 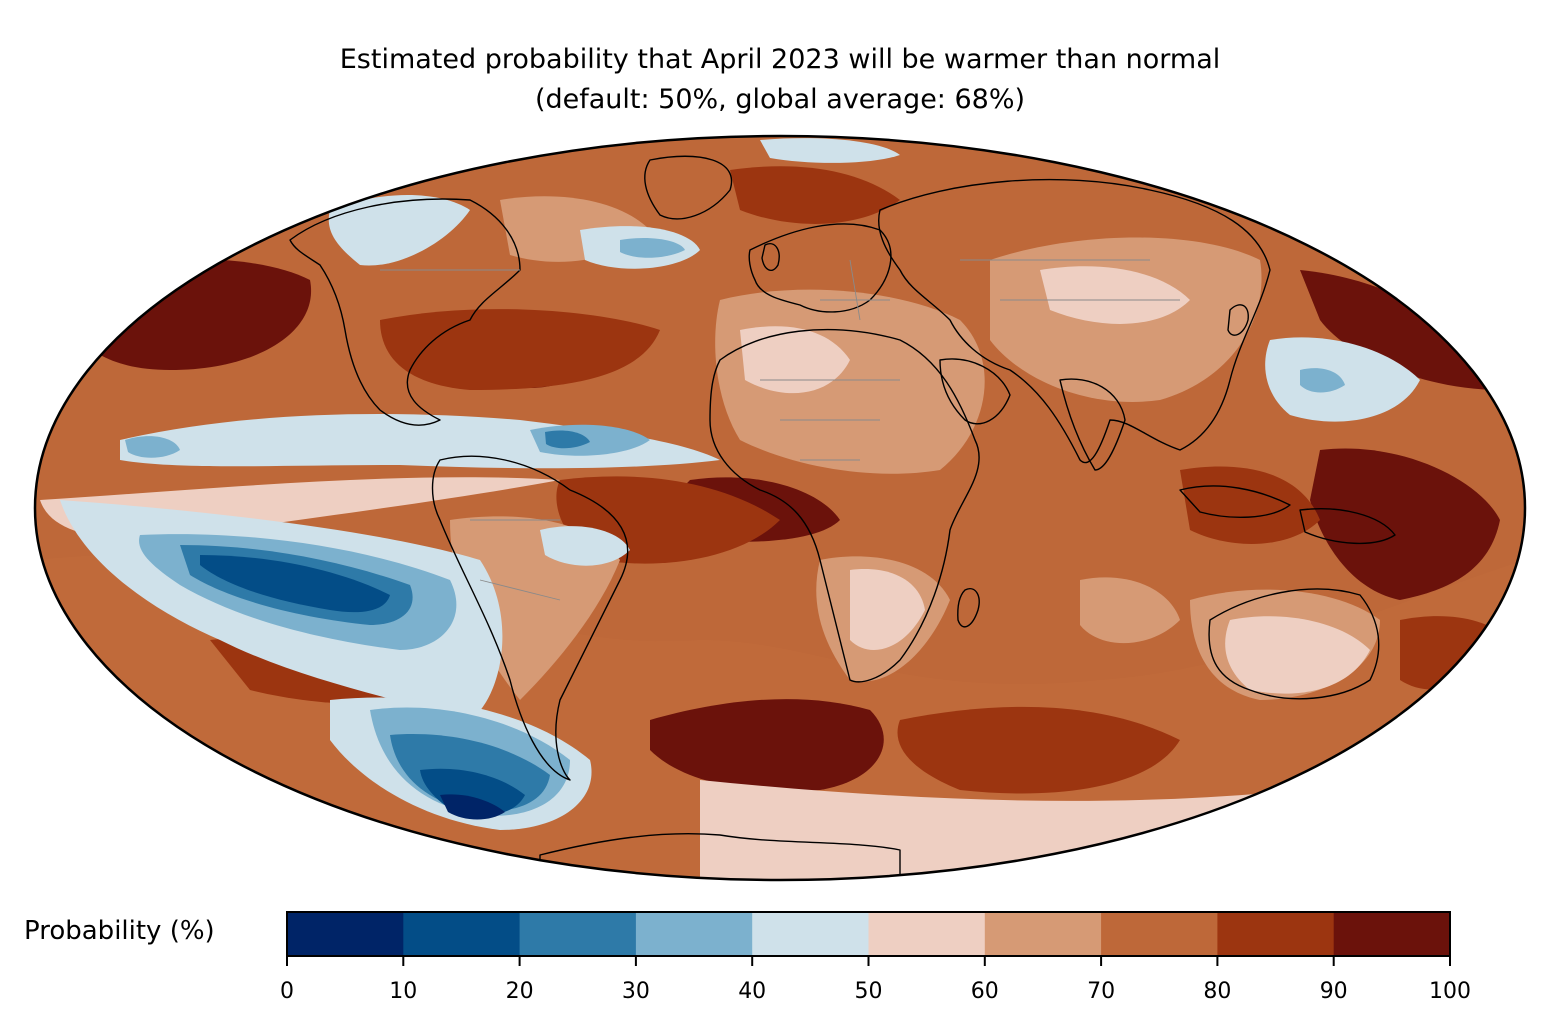 I want to click on colorbar-tick-label: 40, so click(x=752, y=991).